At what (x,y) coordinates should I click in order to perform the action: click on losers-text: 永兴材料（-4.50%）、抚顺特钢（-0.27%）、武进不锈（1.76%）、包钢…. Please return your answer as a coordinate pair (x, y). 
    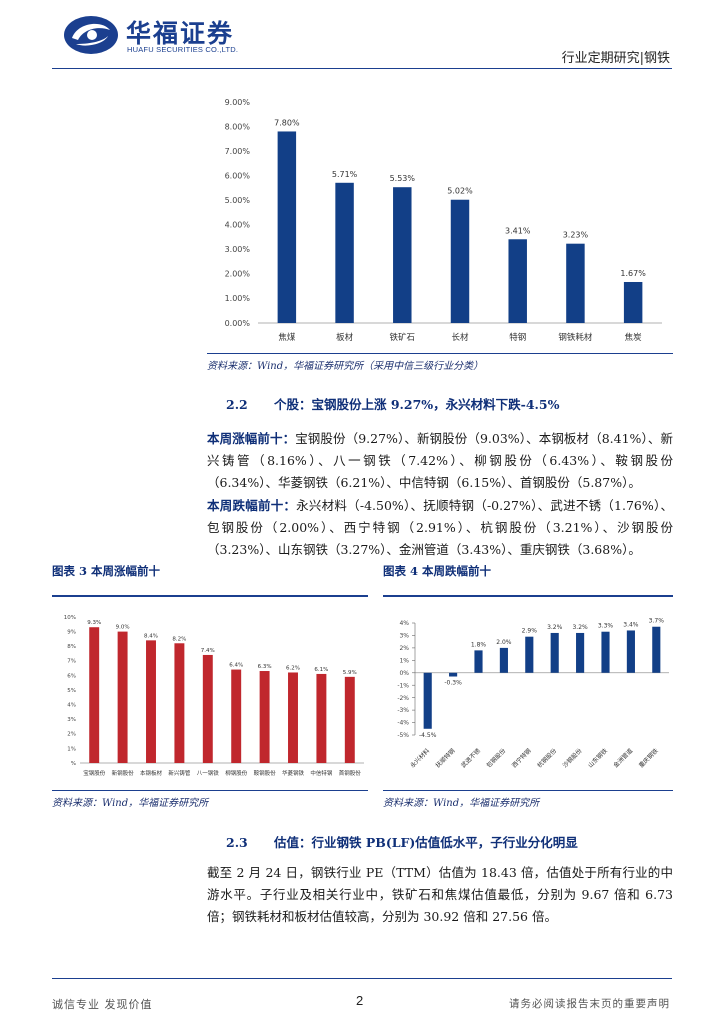
    Looking at the image, I should click on (440, 527).